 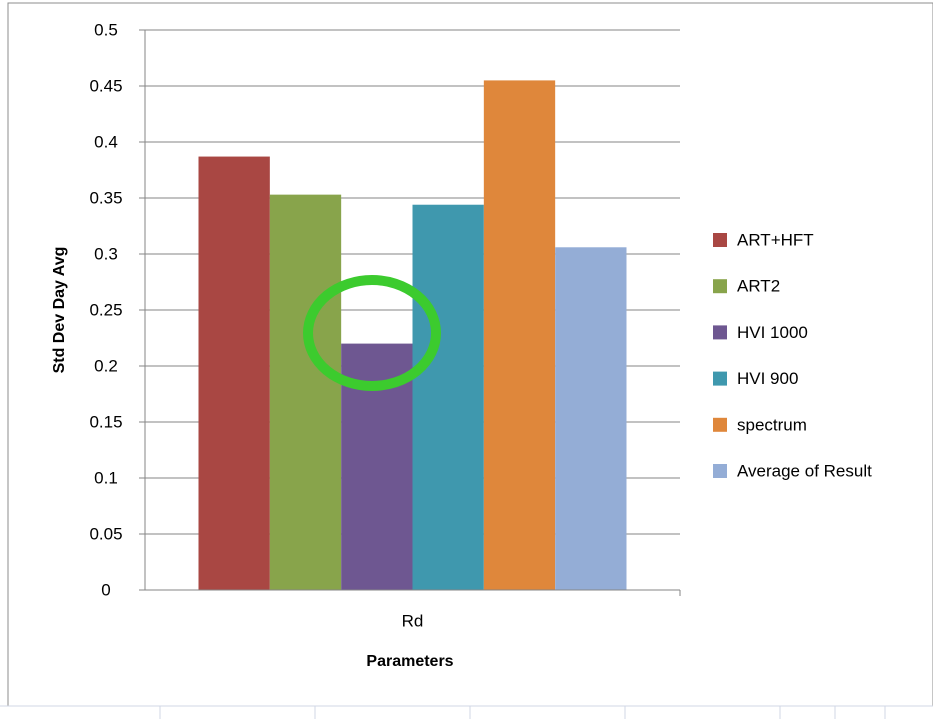 I want to click on x-axis-title: Parameters, so click(x=409, y=661).